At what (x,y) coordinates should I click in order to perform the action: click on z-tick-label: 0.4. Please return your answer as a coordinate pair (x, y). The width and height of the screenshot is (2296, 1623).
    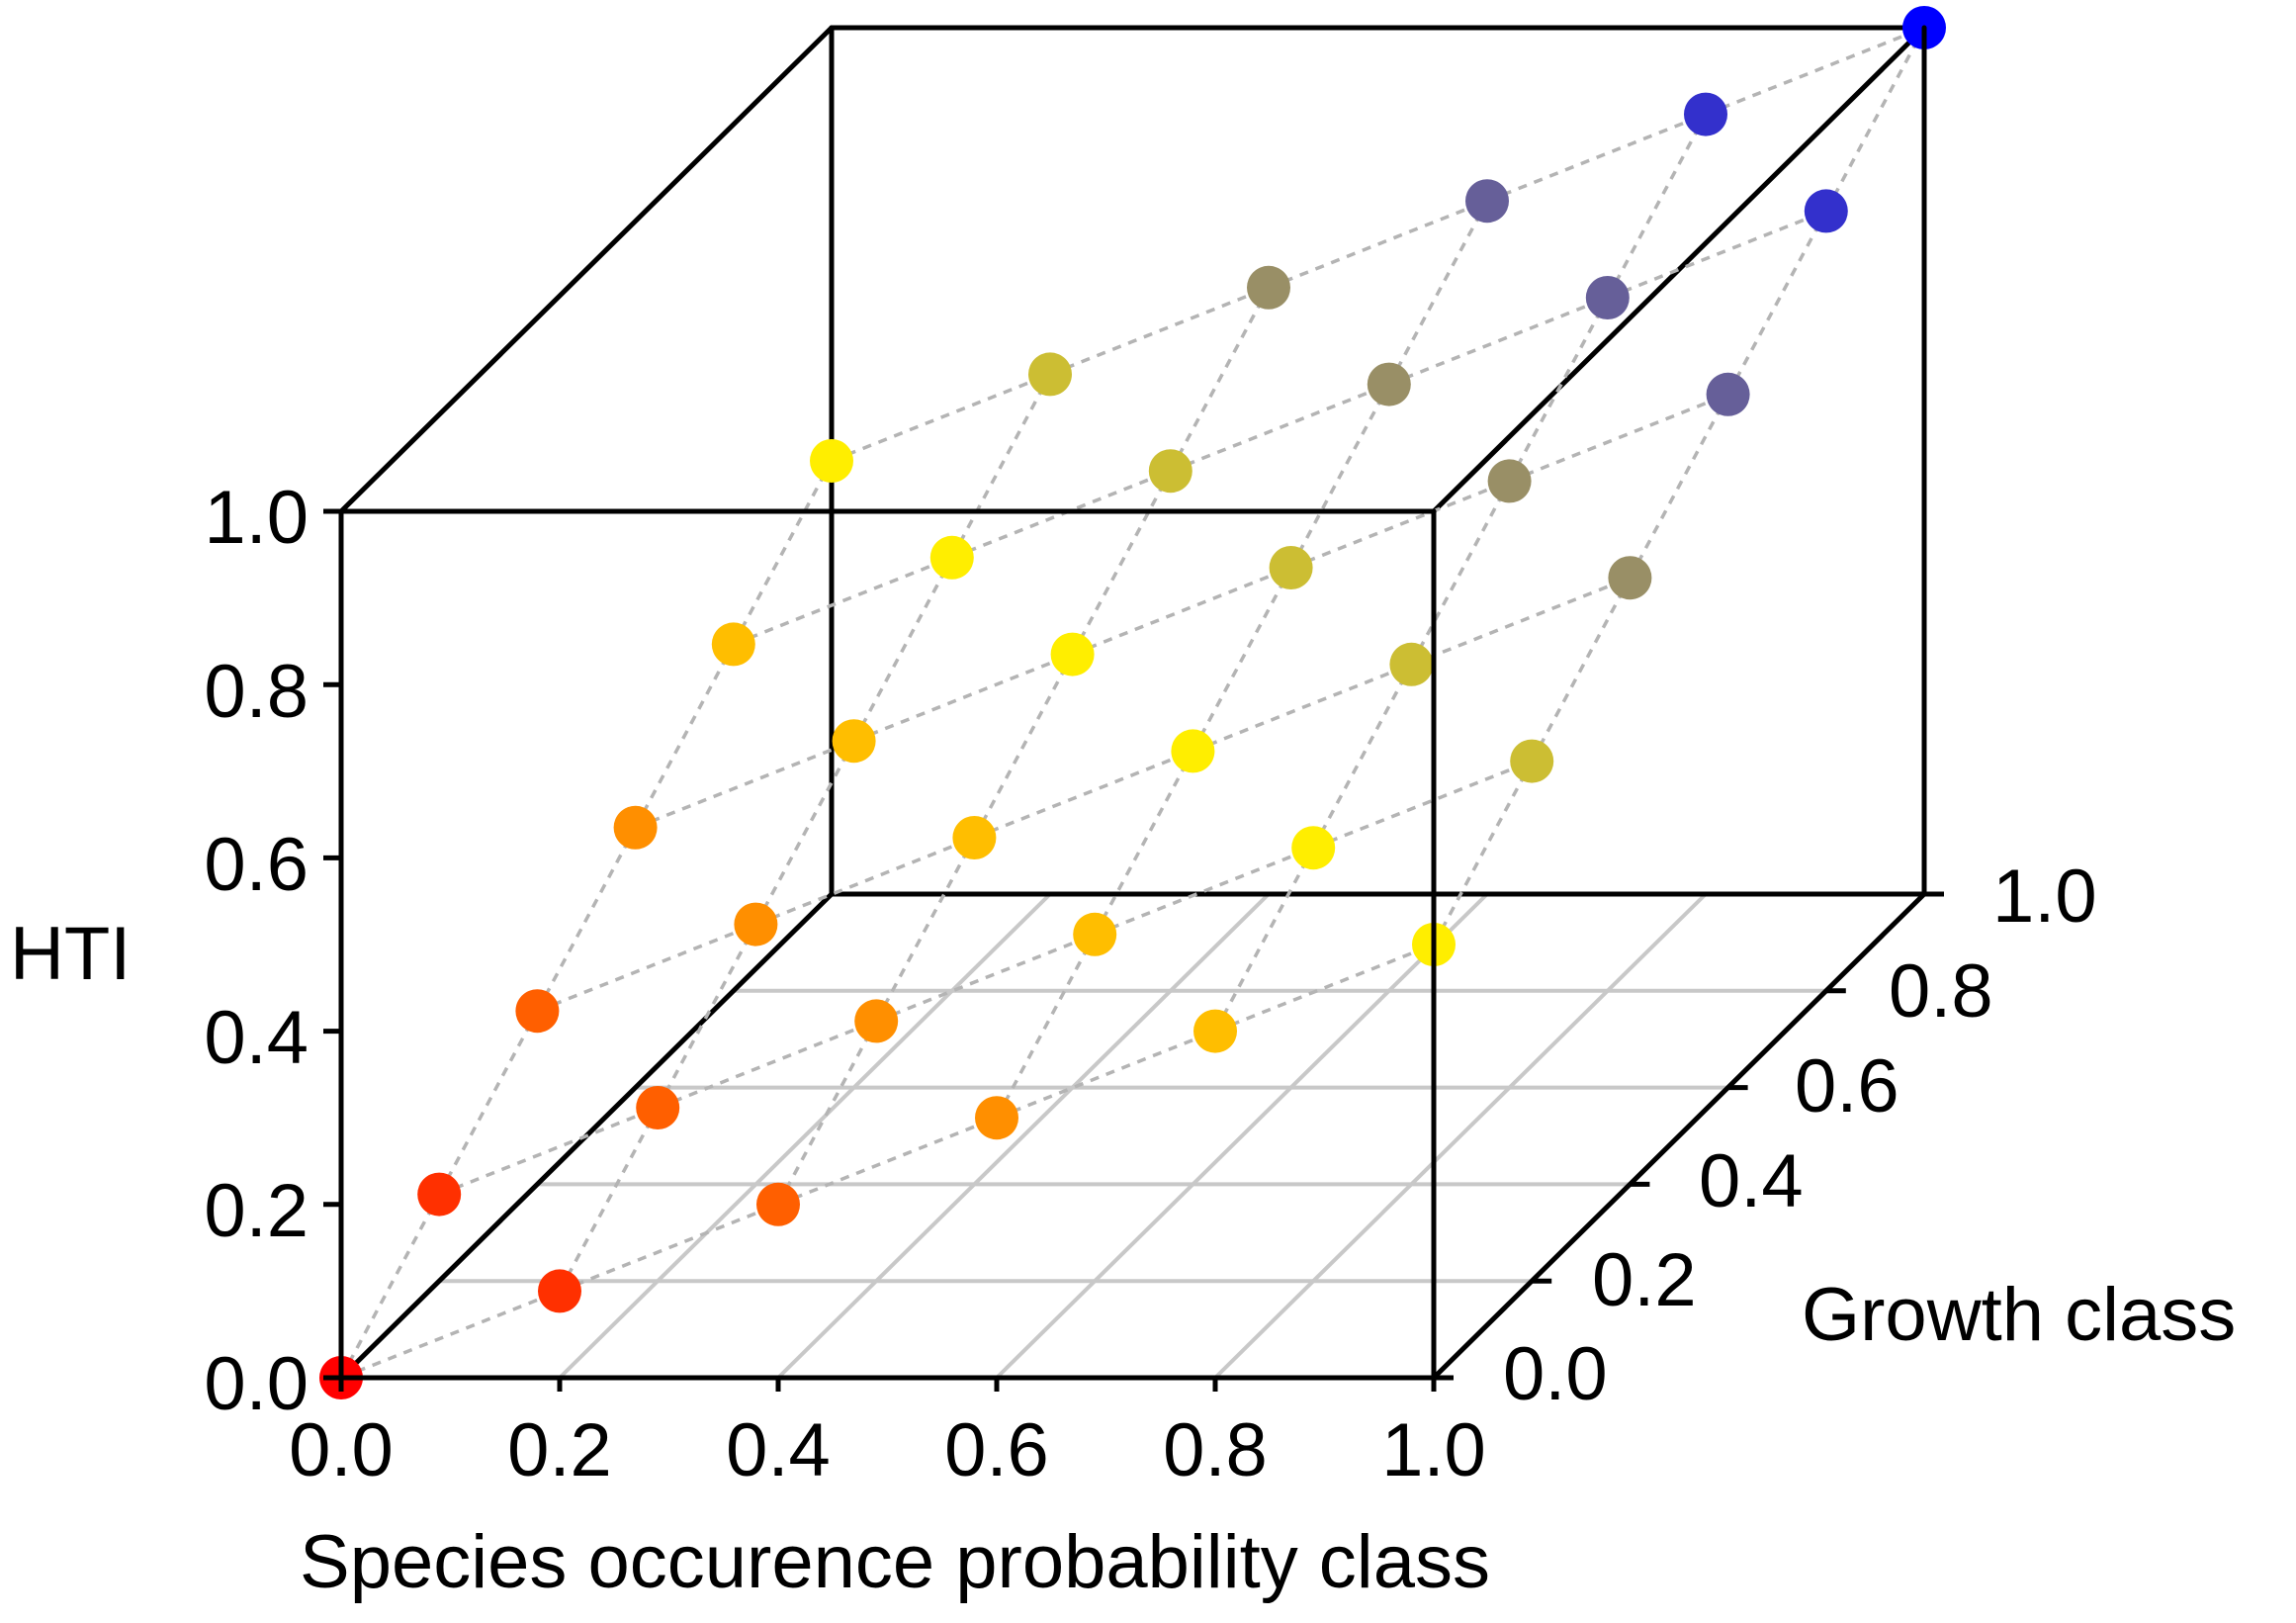
    Looking at the image, I should click on (256, 1038).